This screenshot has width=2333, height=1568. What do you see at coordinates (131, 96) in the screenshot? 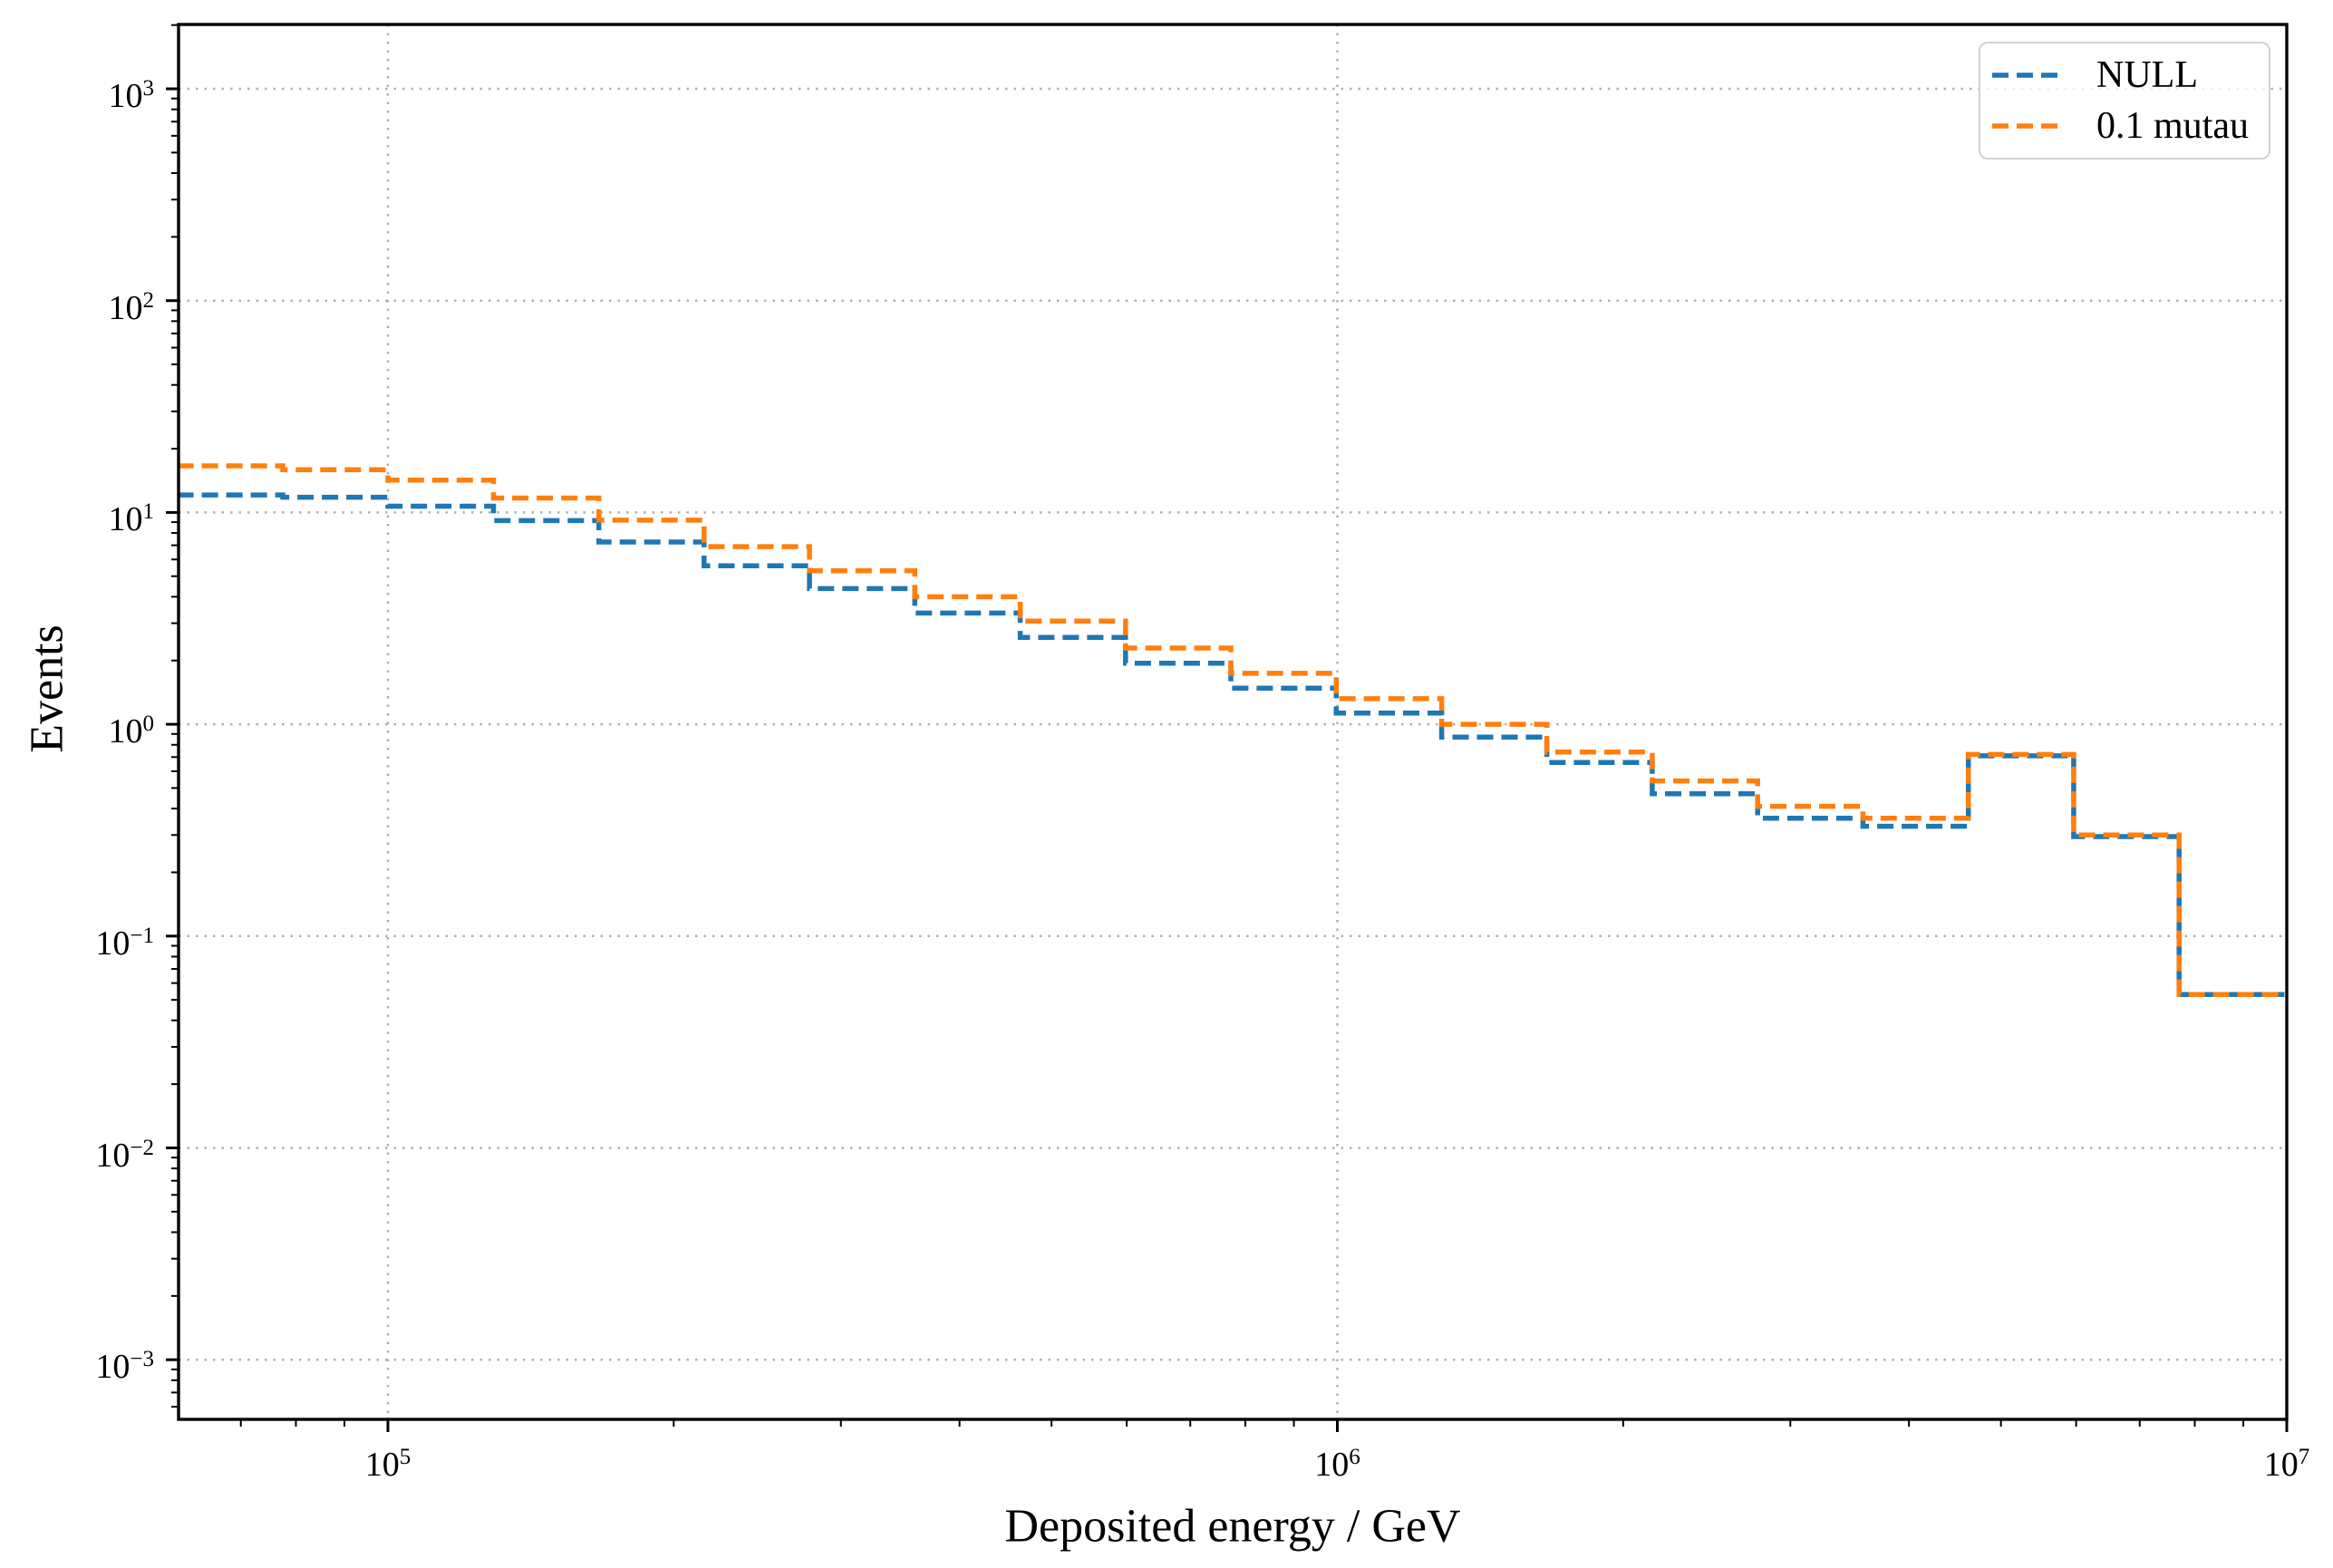
I see `y-tick-label: 10³` at bounding box center [131, 96].